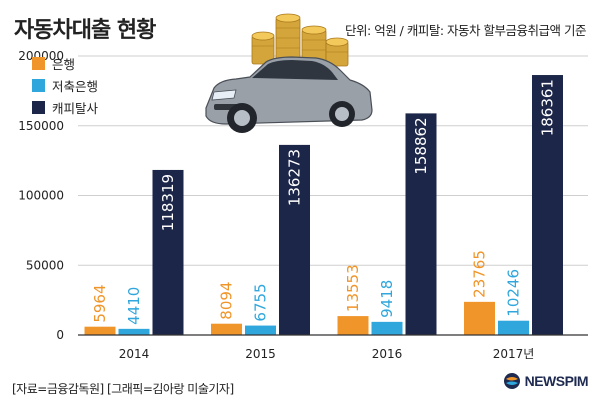 This screenshot has height=408, width=600. I want to click on logo-text: NEWSPIM, so click(556, 381).